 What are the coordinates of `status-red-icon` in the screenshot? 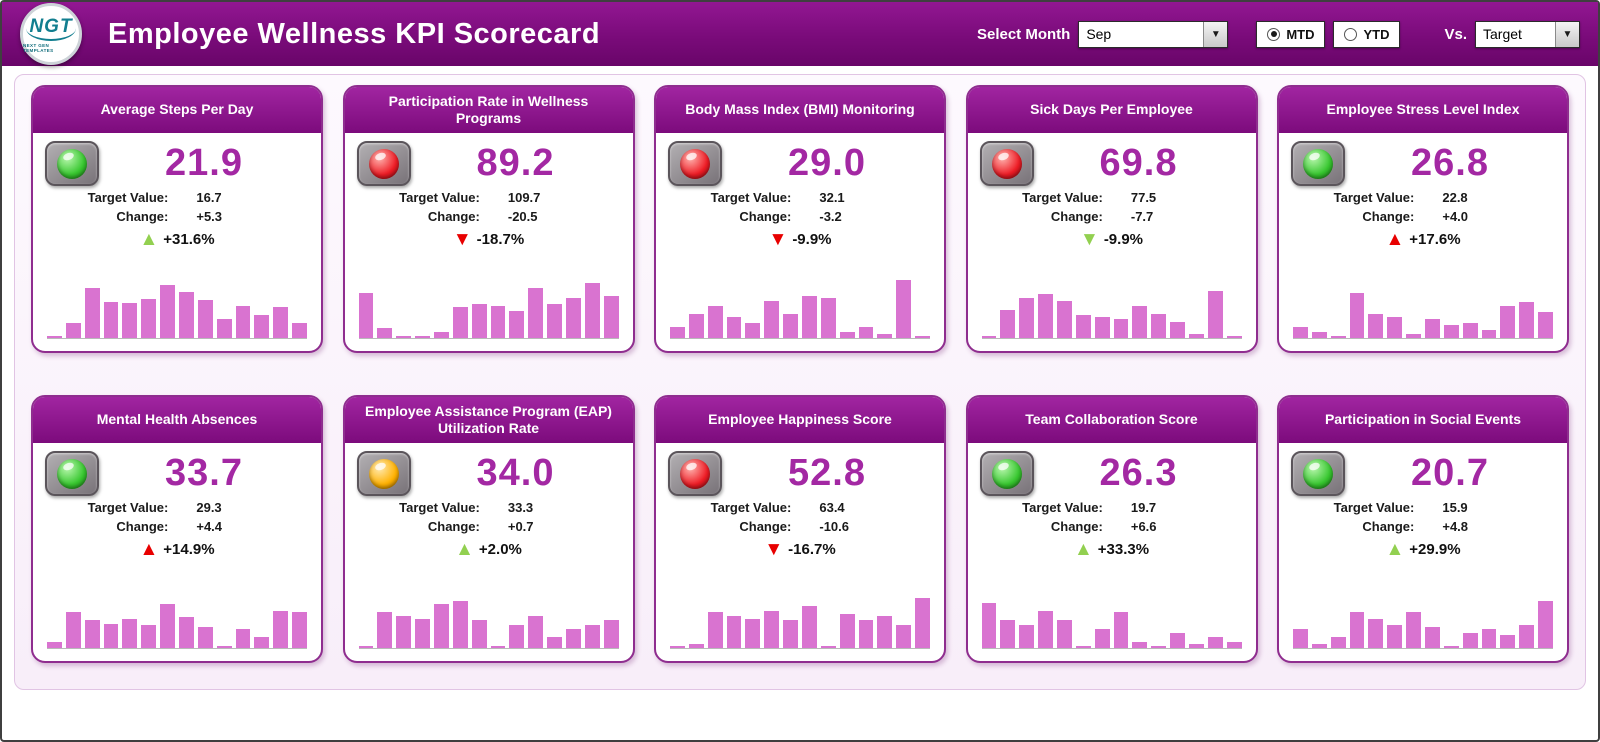 It's located at (383, 163).